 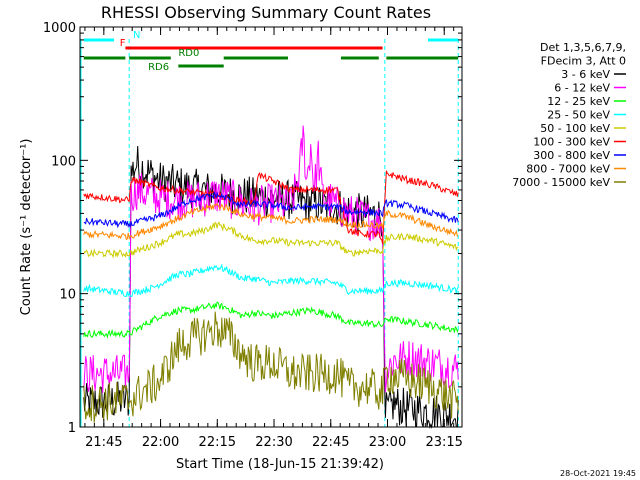 I want to click on legend-entry-1: 6 - 12 keV, so click(x=582, y=88).